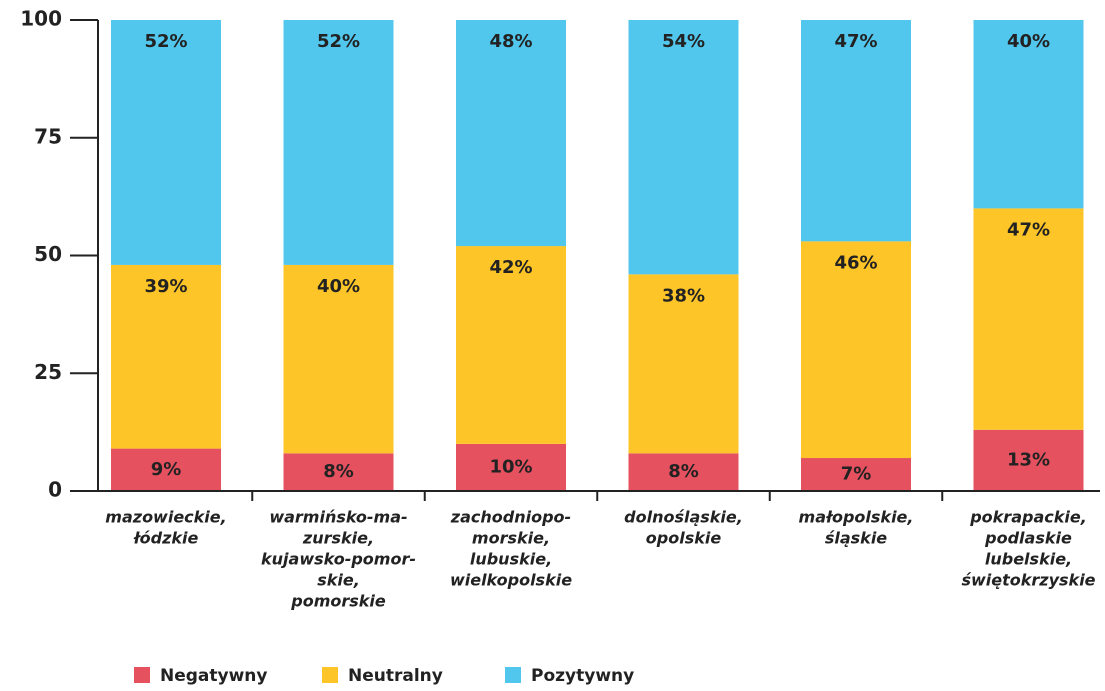 This screenshot has height=691, width=1105. I want to click on legend-label: Negatywny, so click(214, 676).